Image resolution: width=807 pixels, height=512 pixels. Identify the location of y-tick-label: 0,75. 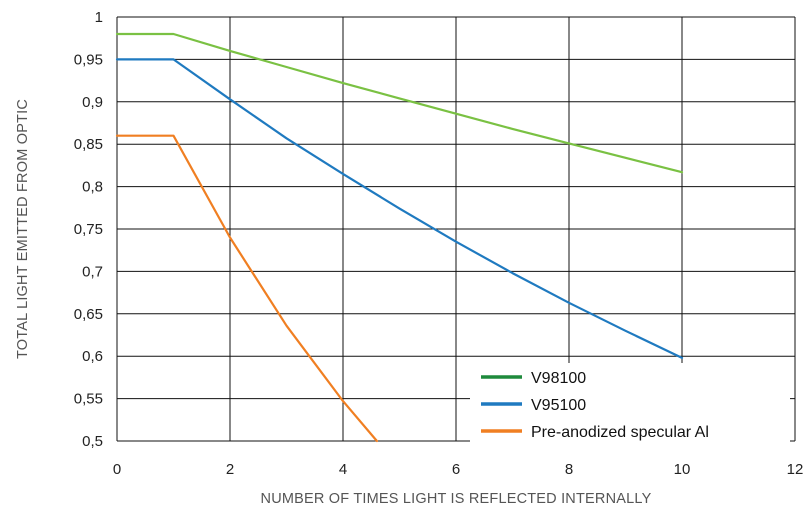
(88, 229).